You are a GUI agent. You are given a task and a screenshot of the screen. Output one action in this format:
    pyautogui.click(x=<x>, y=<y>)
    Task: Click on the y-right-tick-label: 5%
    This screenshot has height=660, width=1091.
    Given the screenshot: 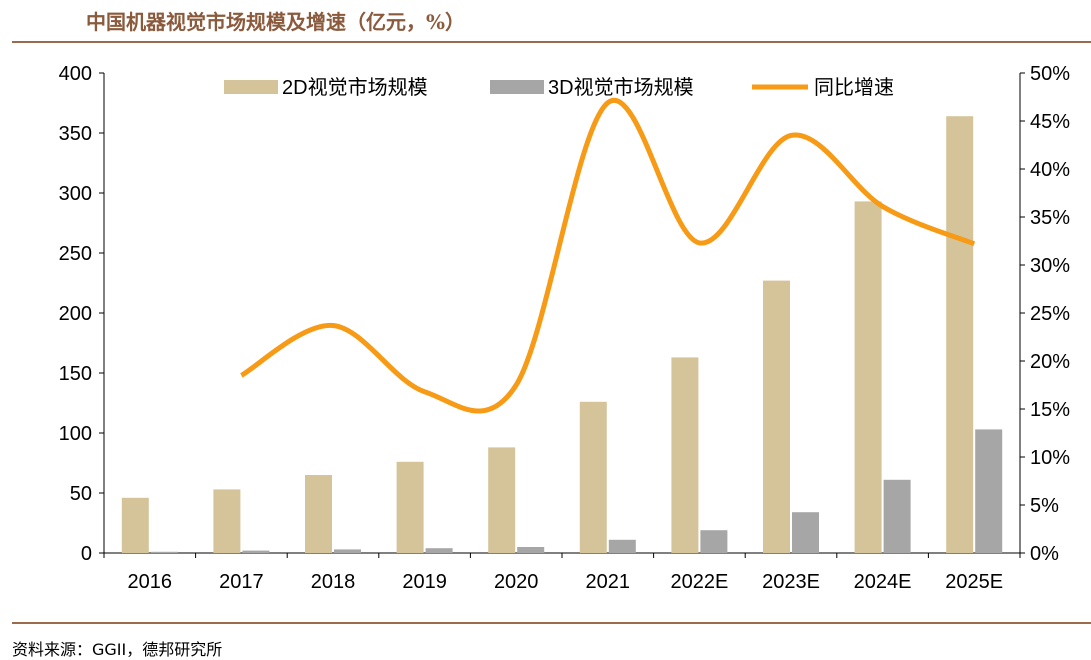 What is the action you would take?
    pyautogui.click(x=1044, y=506)
    